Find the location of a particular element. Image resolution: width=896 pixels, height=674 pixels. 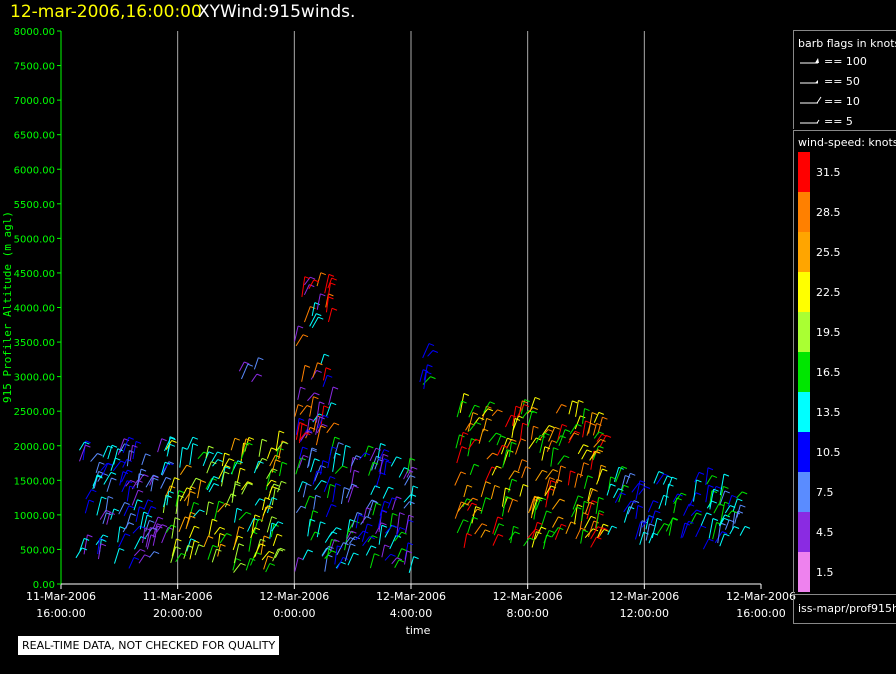

x-axis-label: time is located at coordinates (418, 630).